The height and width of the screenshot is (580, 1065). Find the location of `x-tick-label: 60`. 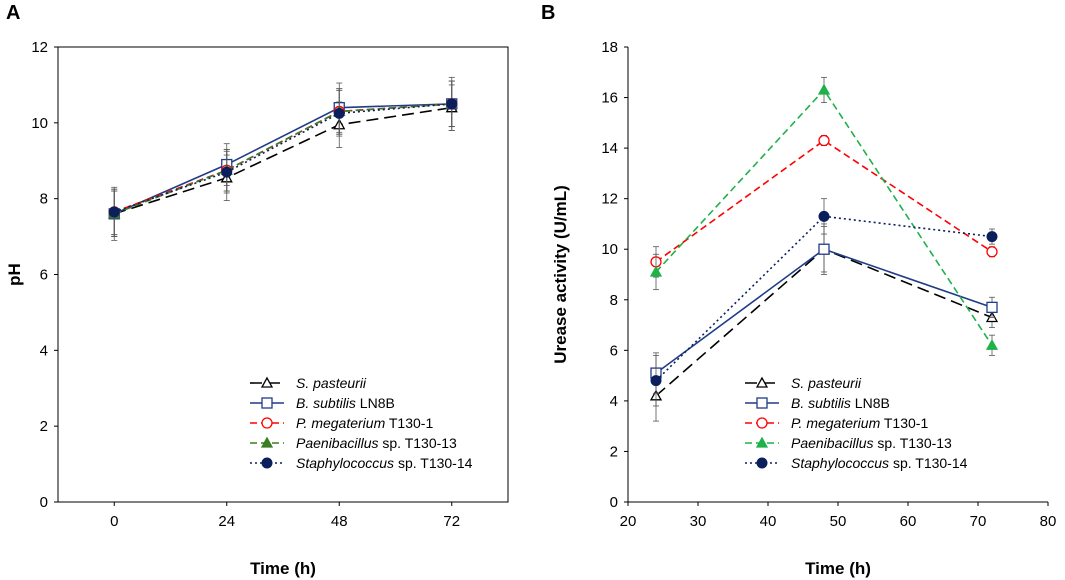

x-tick-label: 60 is located at coordinates (908, 521).